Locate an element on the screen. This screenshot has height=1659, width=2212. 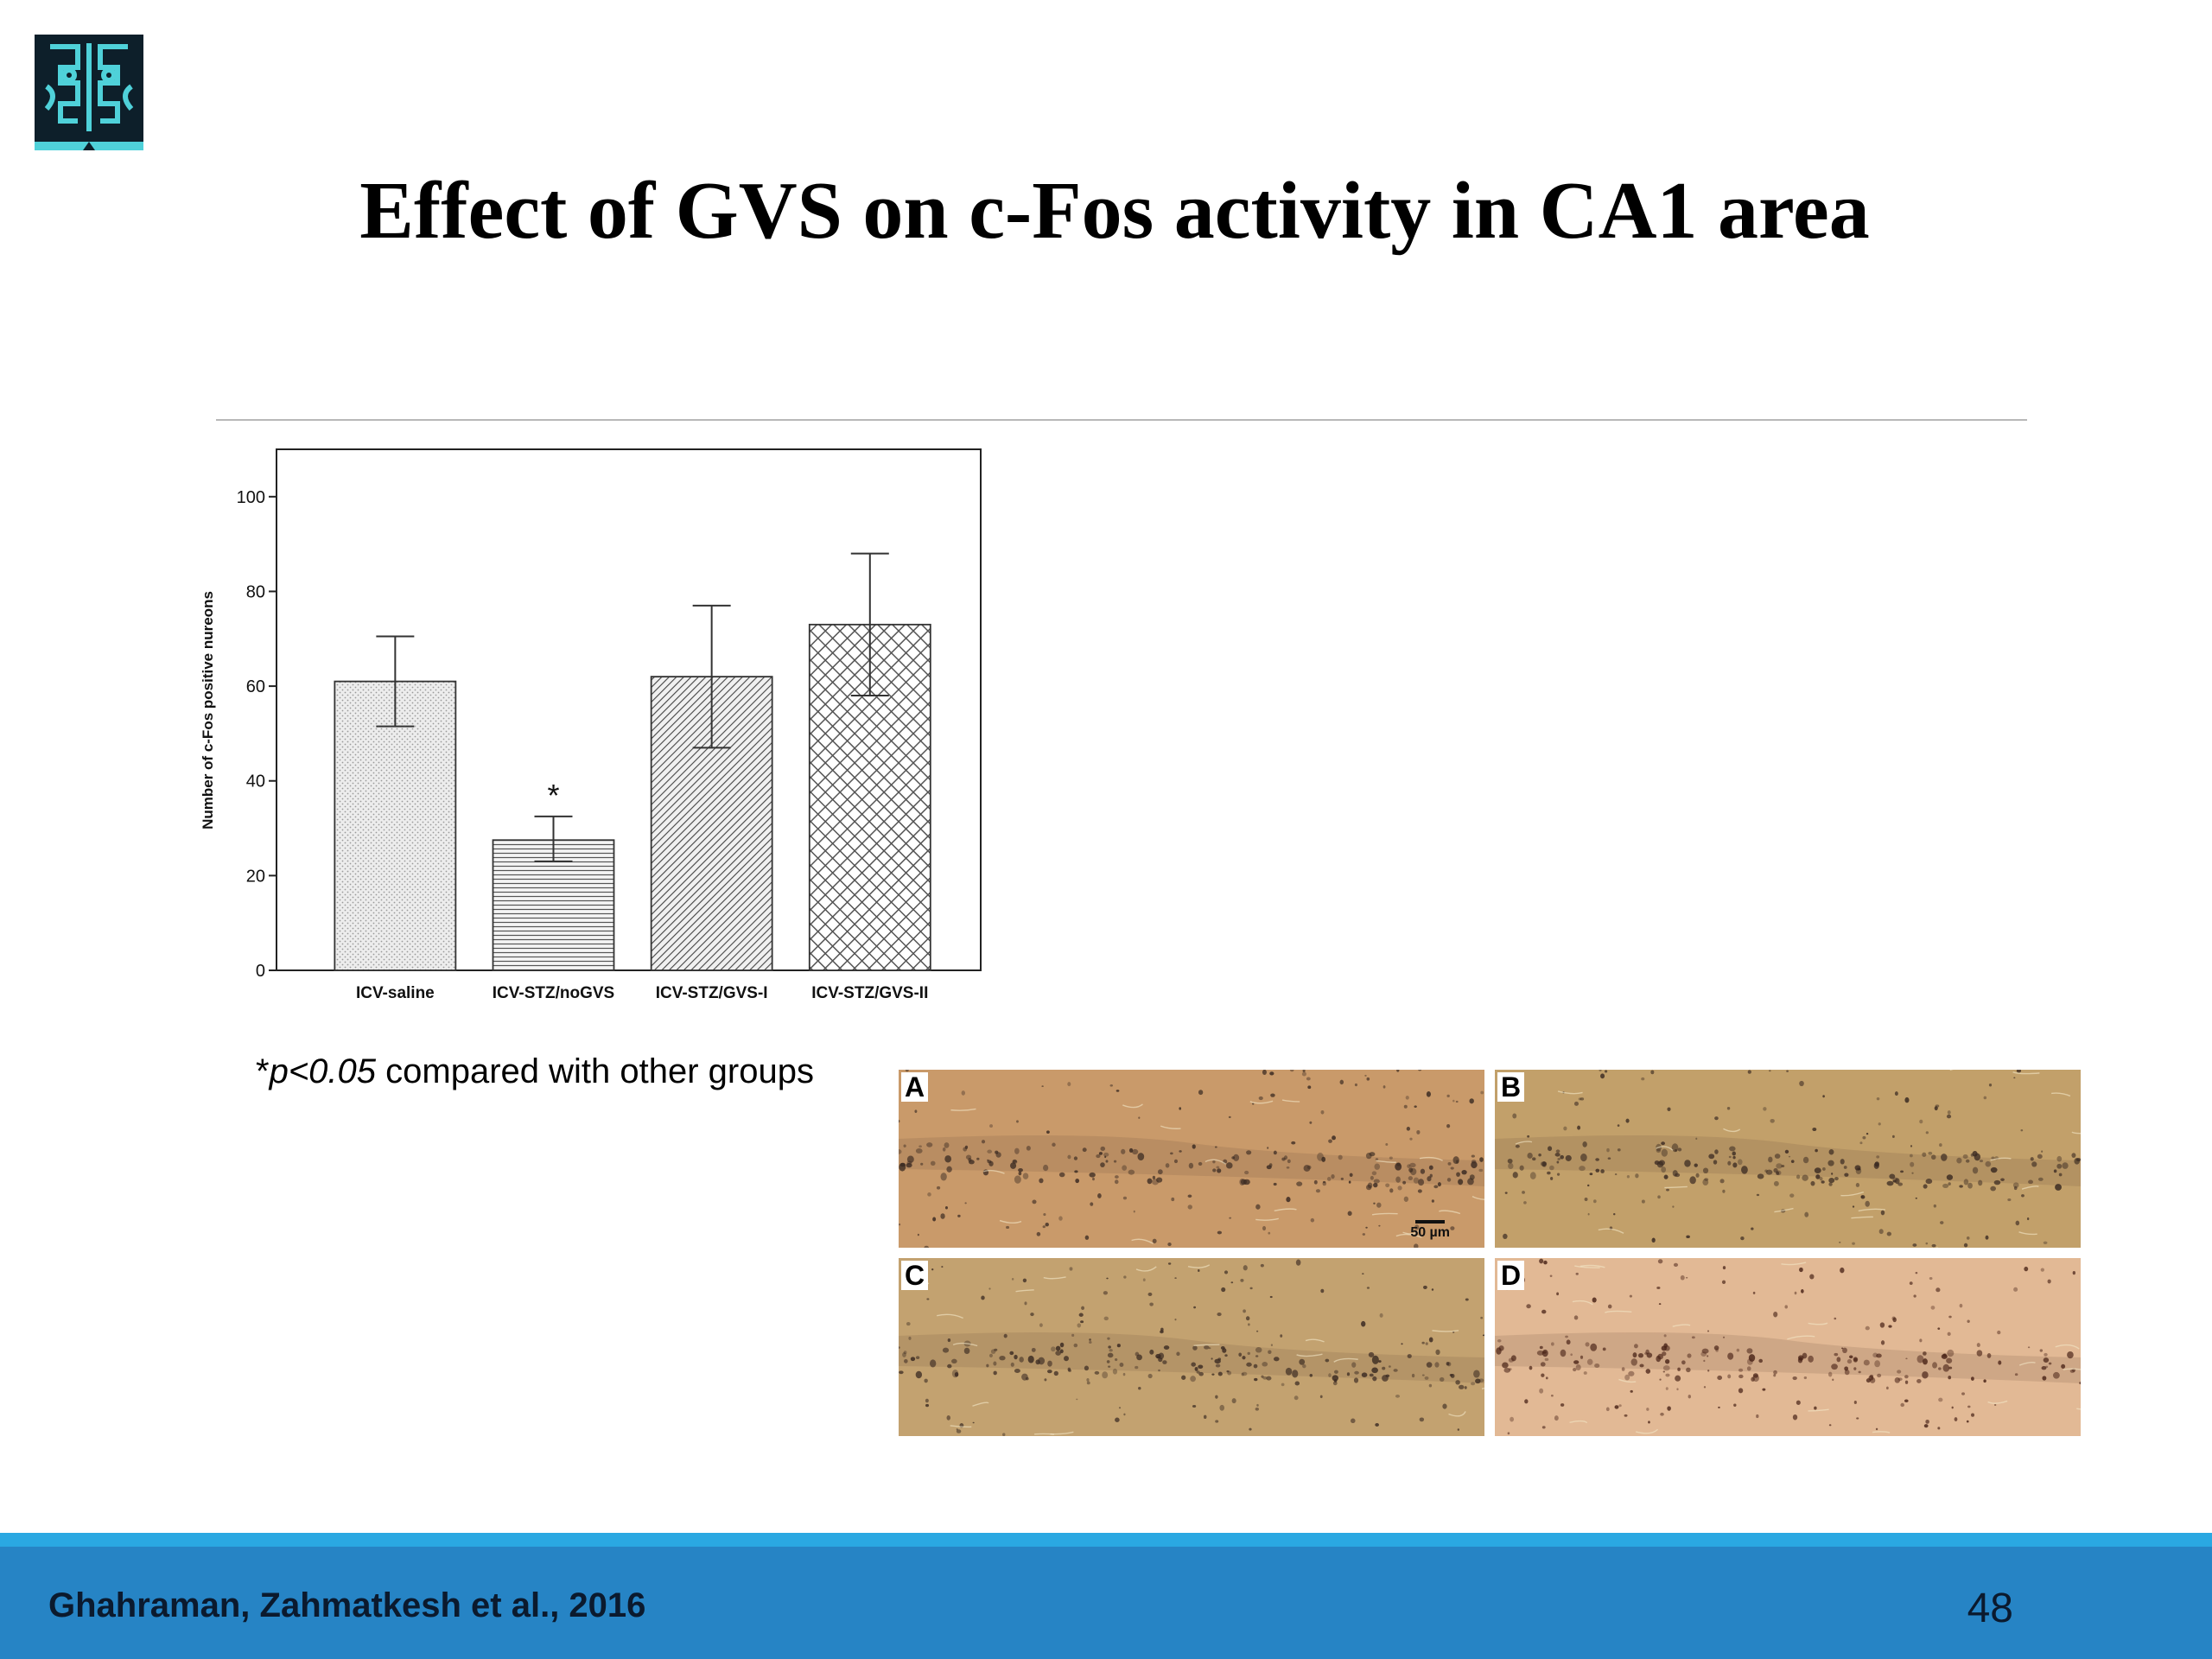
y-tick-label: 60 is located at coordinates (255, 686).